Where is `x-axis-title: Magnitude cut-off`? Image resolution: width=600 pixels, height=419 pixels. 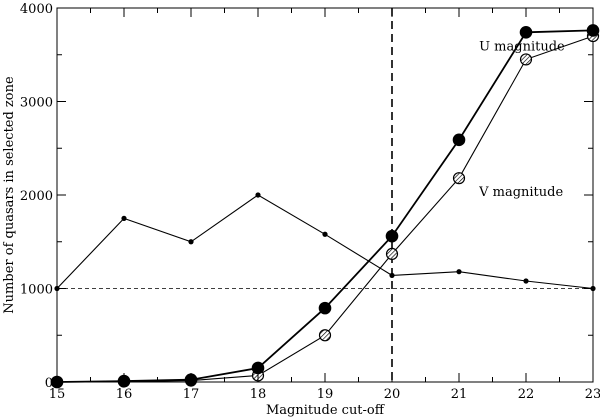 x-axis-title: Magnitude cut-off is located at coordinates (326, 410).